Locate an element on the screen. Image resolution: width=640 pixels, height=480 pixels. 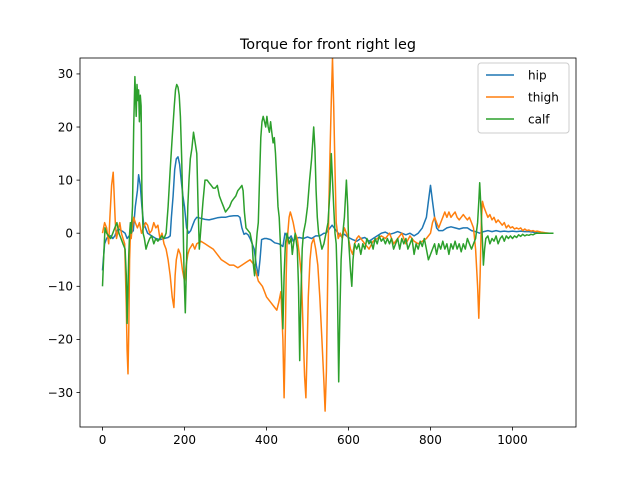
y-tick-label: 30 is located at coordinates (65, 74).